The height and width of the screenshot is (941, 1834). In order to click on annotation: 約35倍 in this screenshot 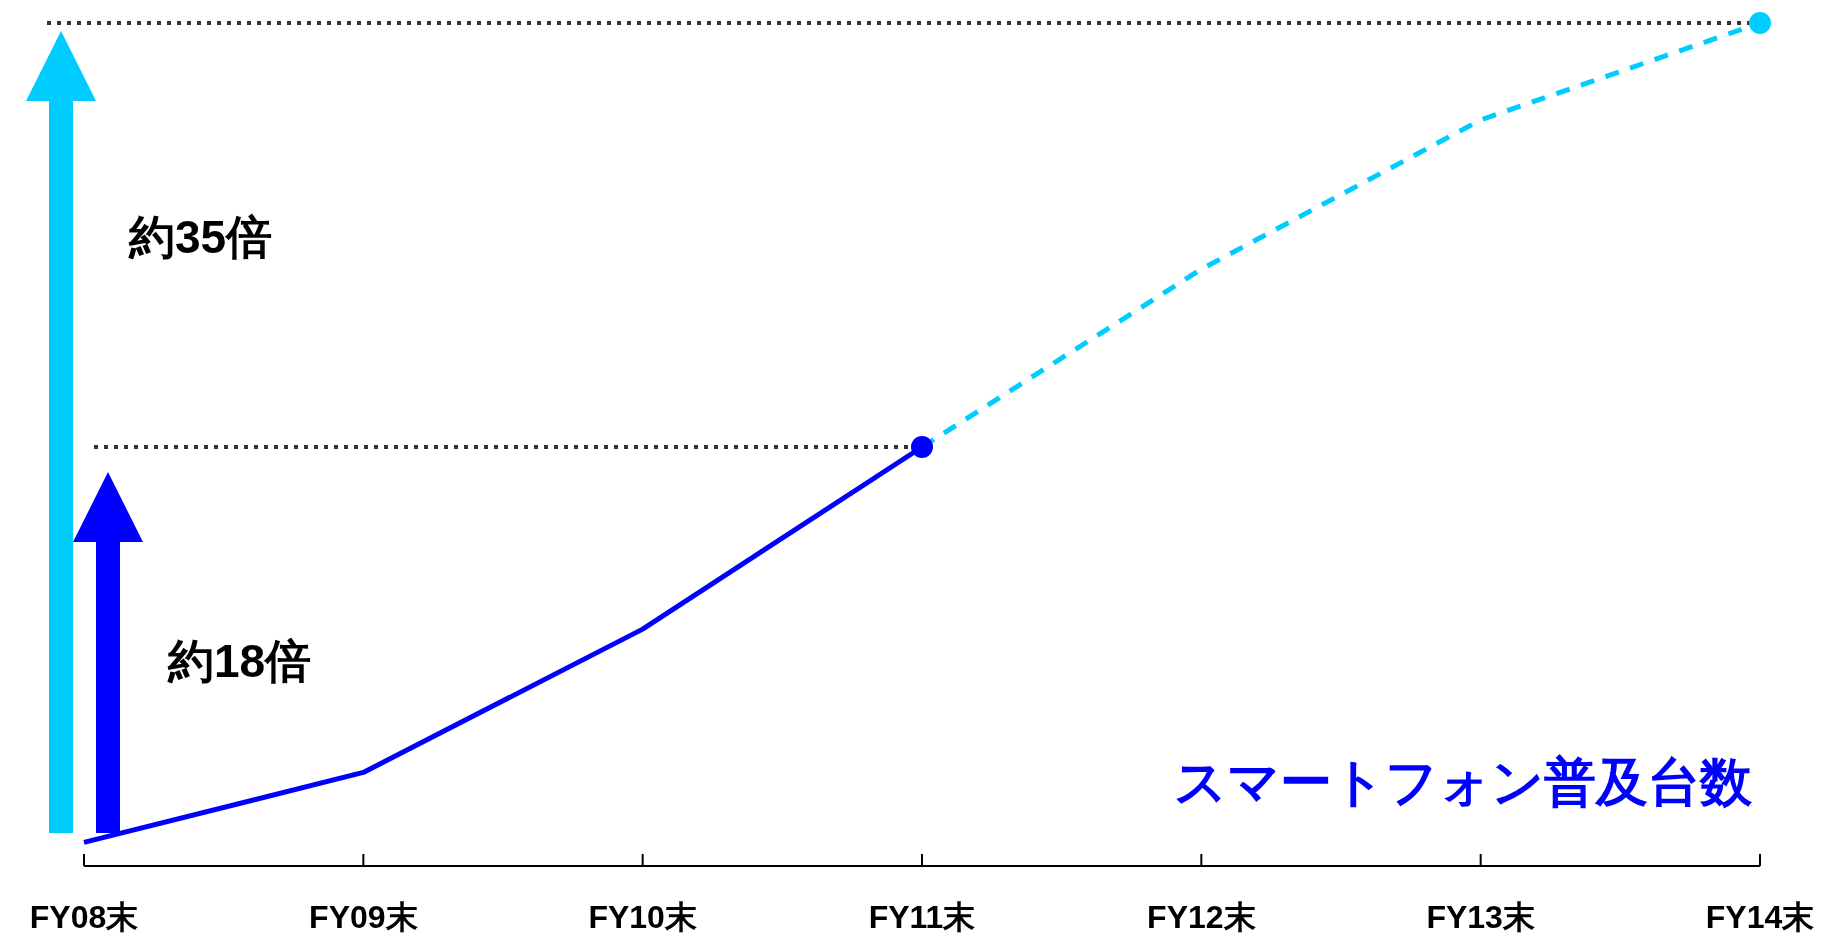, I will do `click(200, 237)`.